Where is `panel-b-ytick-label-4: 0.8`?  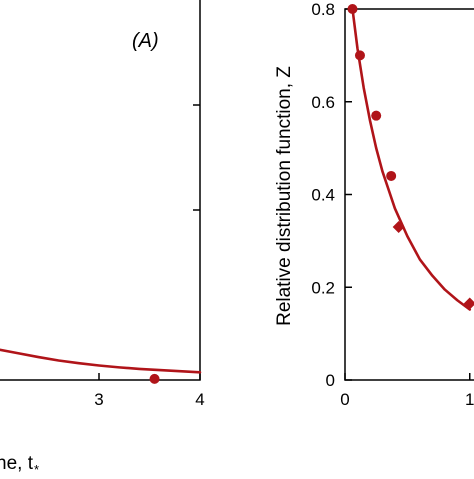 panel-b-ytick-label-4: 0.8 is located at coordinates (323, 9).